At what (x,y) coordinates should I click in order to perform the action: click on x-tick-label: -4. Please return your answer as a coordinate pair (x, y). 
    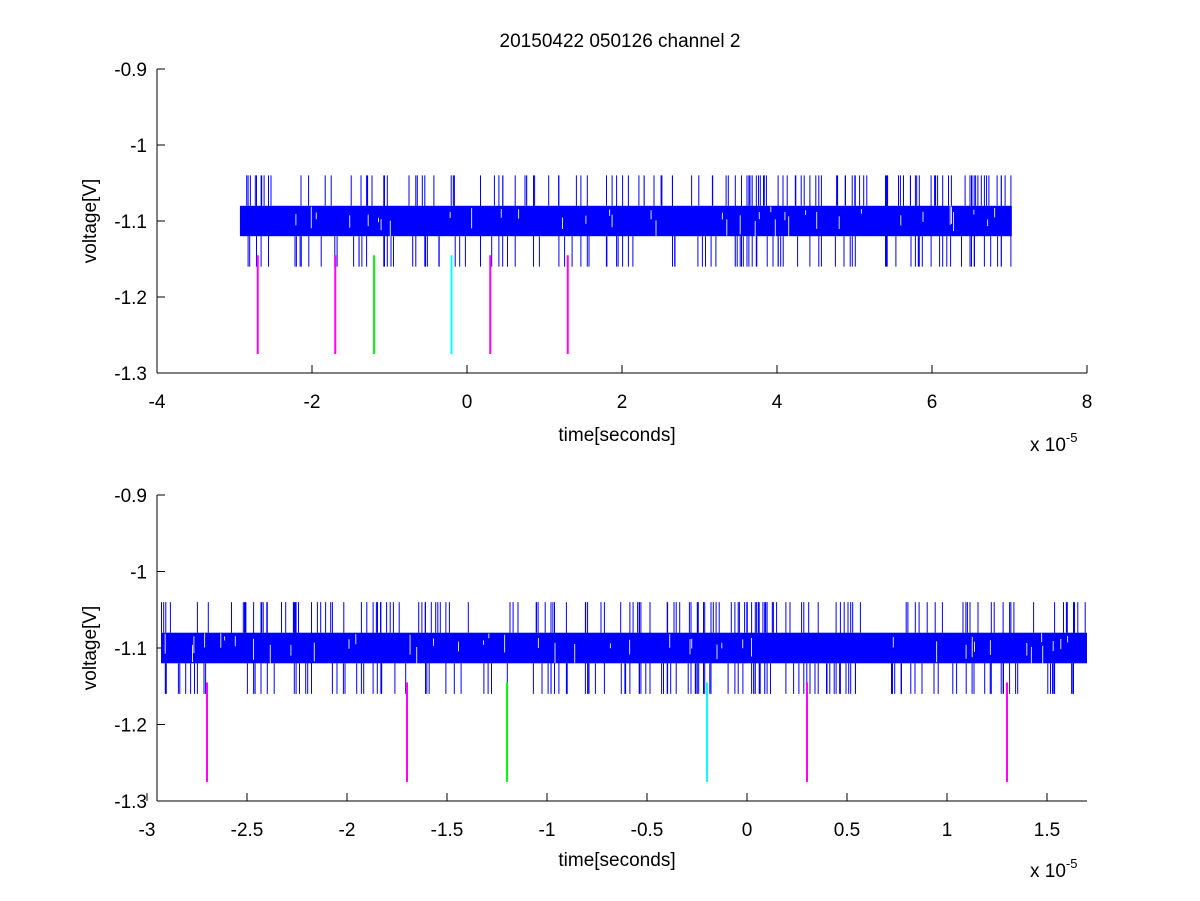
    Looking at the image, I should click on (157, 402).